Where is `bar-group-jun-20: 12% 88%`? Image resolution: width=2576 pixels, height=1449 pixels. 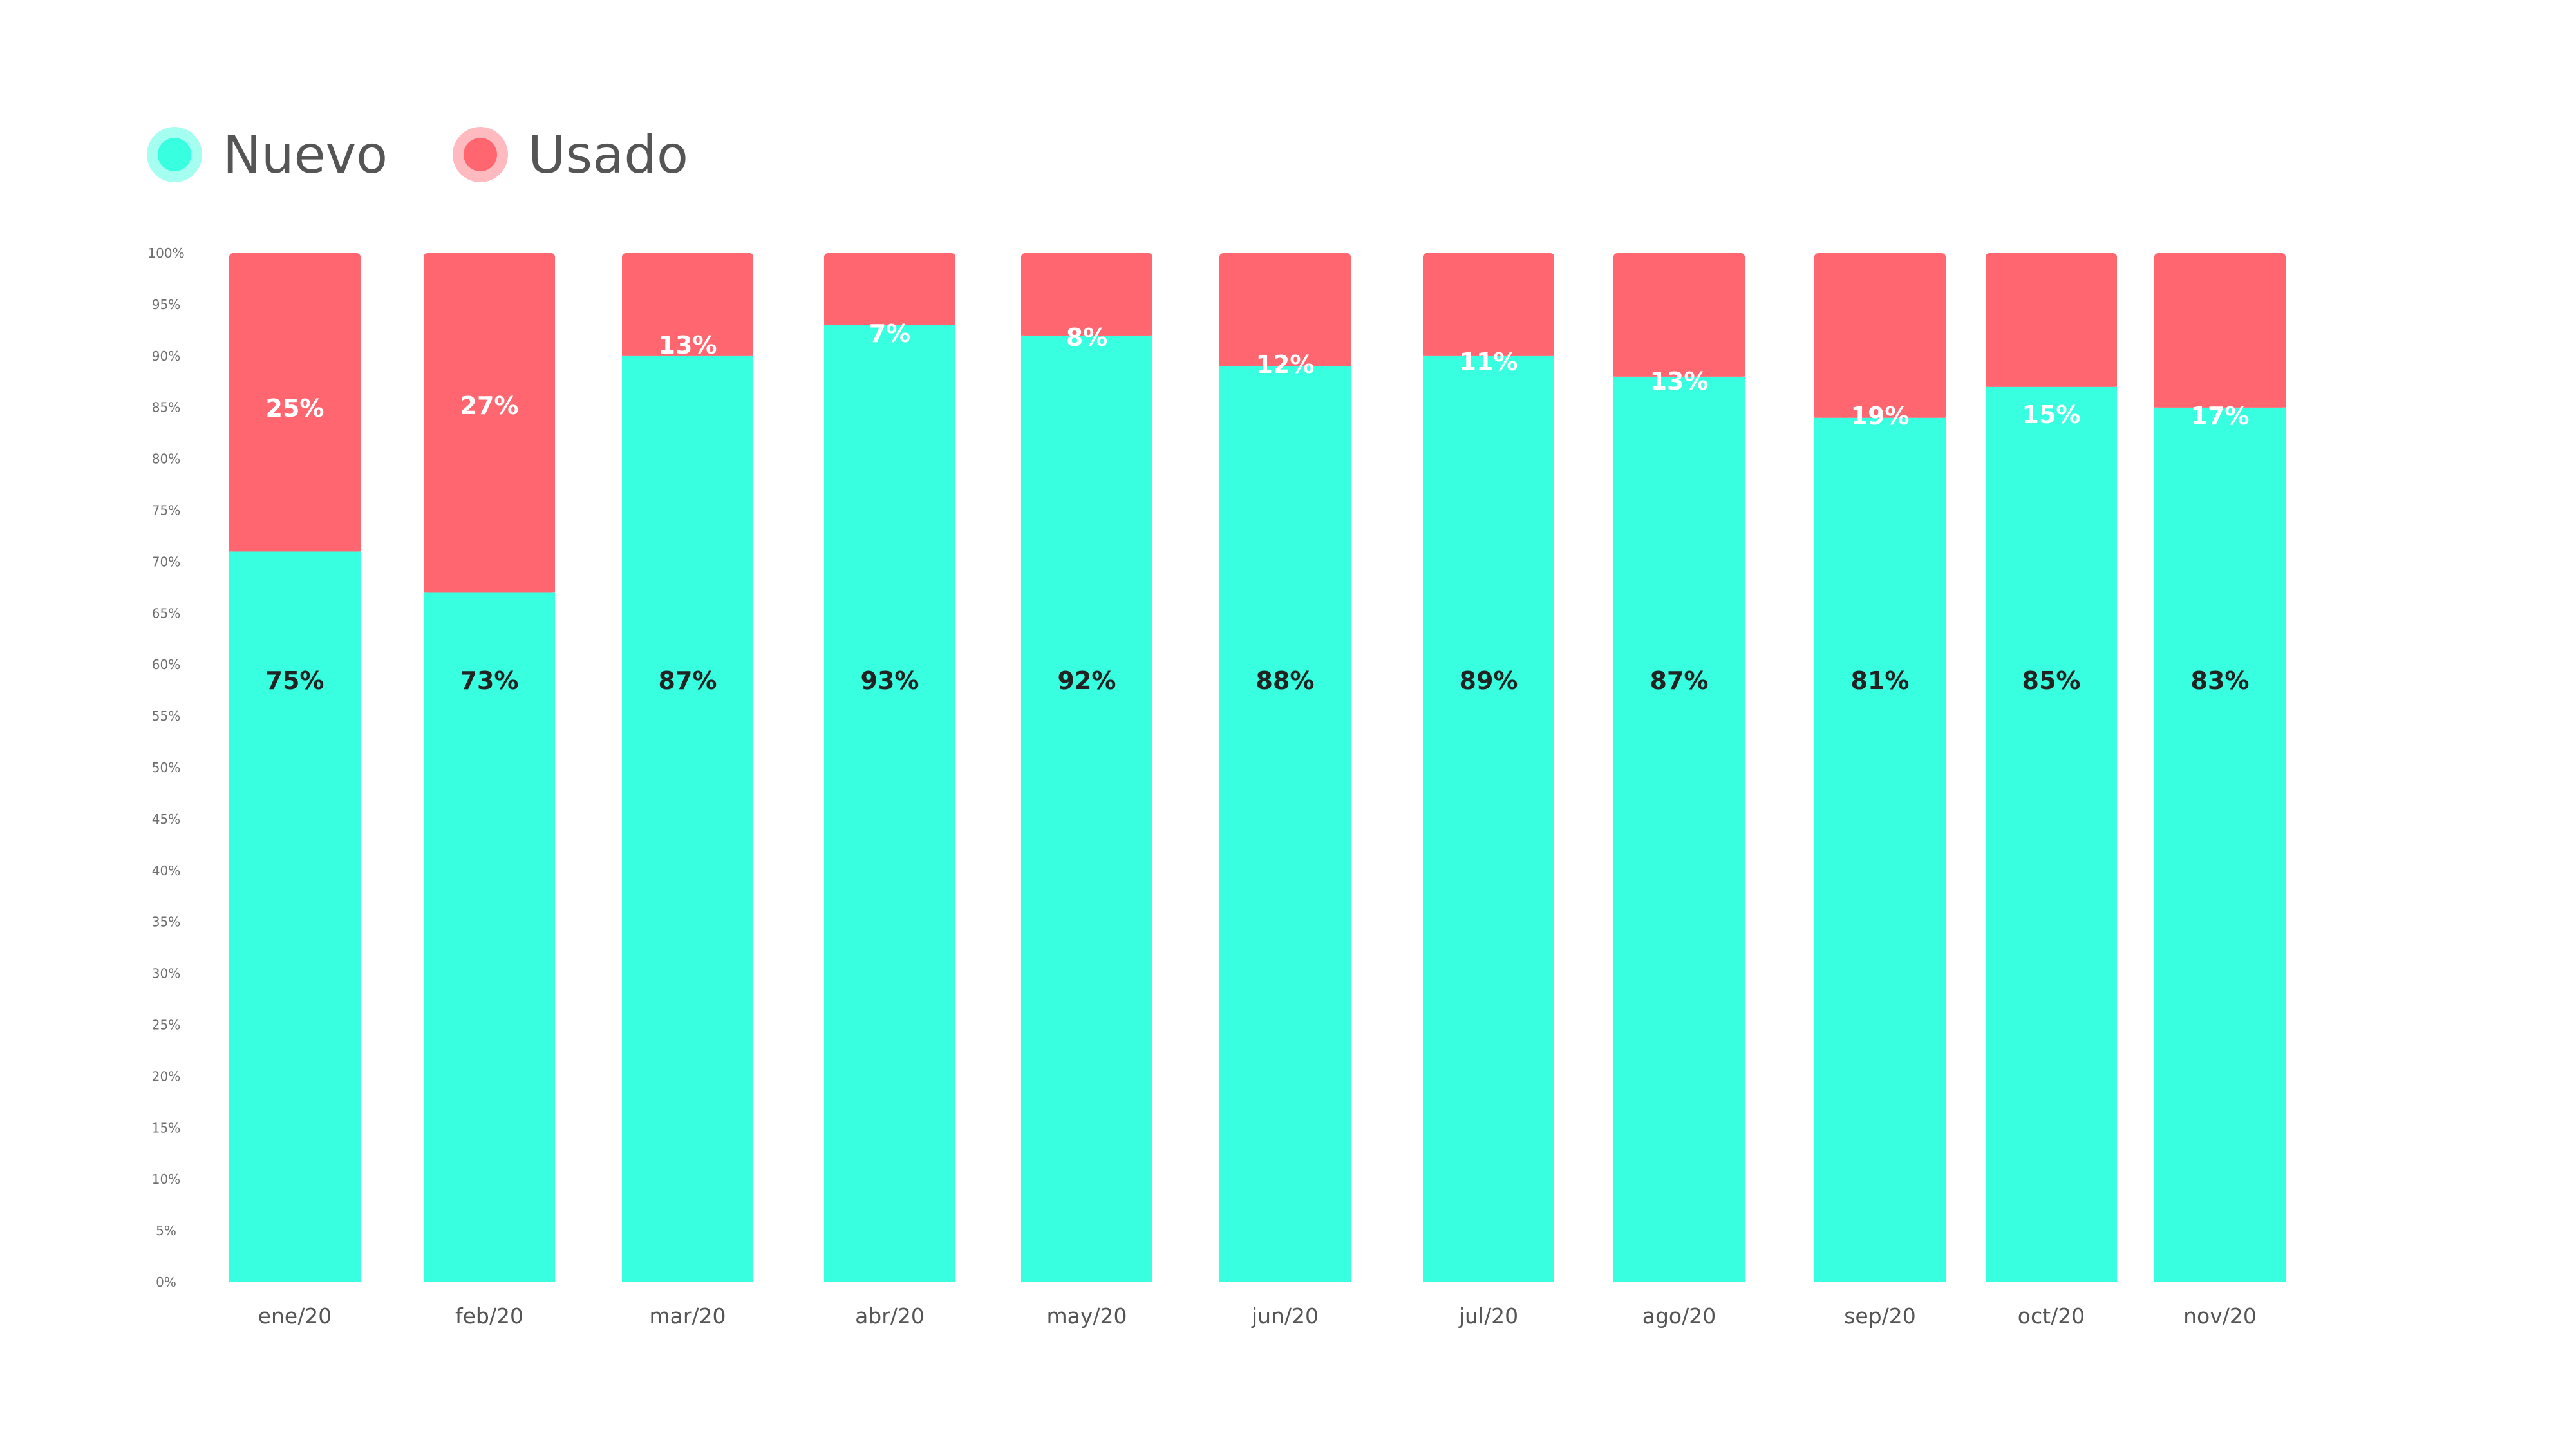
bar-group-jun-20: 12% 88% is located at coordinates (1285, 767).